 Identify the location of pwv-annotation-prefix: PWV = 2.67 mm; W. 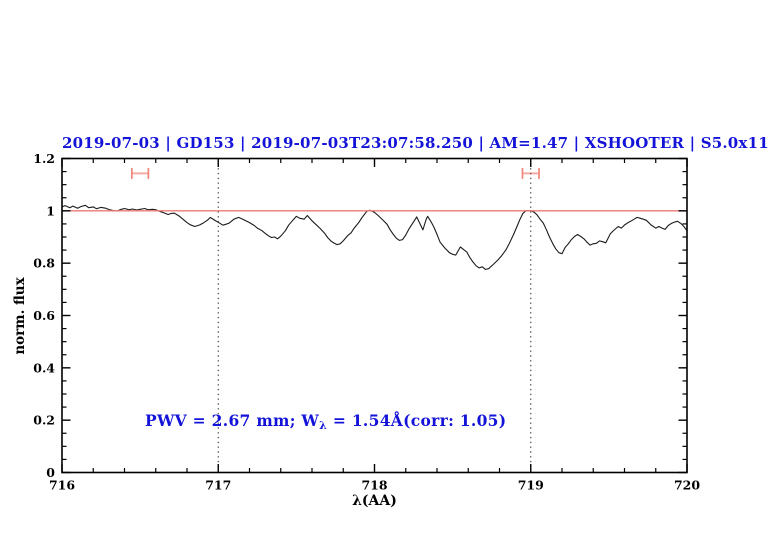
(232, 420).